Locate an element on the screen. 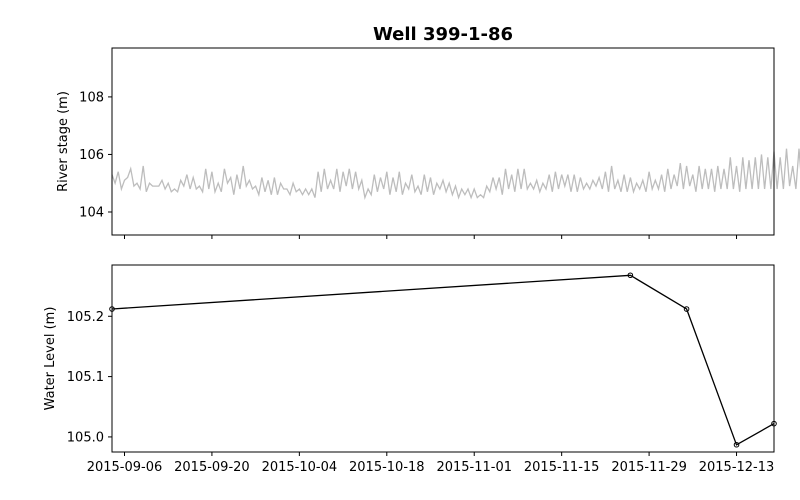  water-level-y-axis-label: Water Level (m) is located at coordinates (50, 359).